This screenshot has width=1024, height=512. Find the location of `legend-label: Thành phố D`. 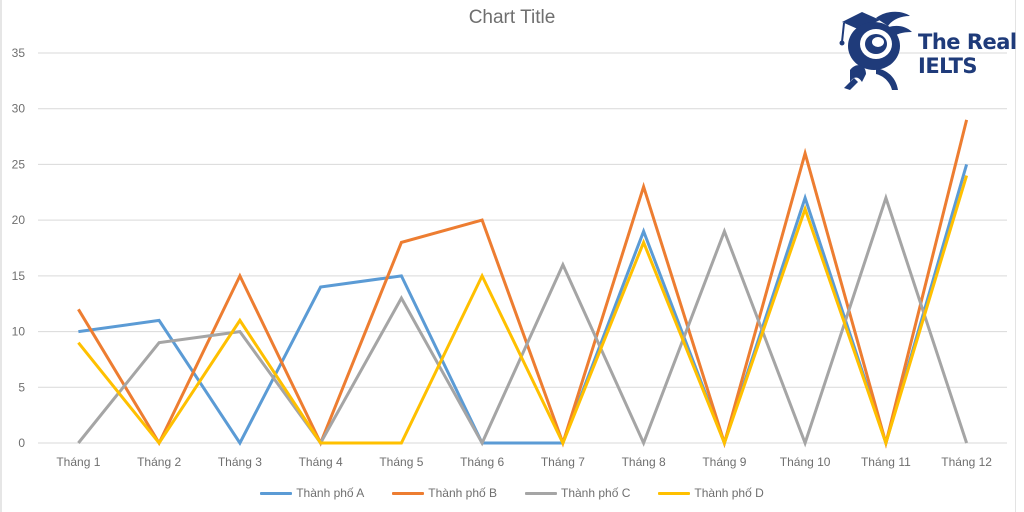

legend-label: Thành phố D is located at coordinates (729, 493).